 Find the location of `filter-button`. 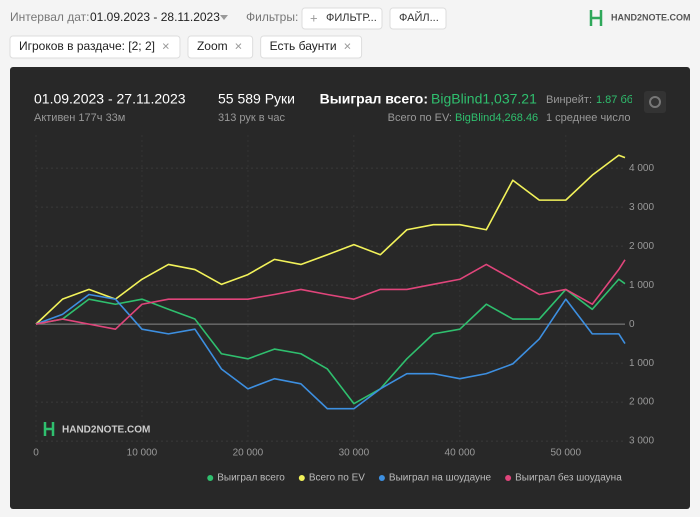

filter-button is located at coordinates (342, 18).